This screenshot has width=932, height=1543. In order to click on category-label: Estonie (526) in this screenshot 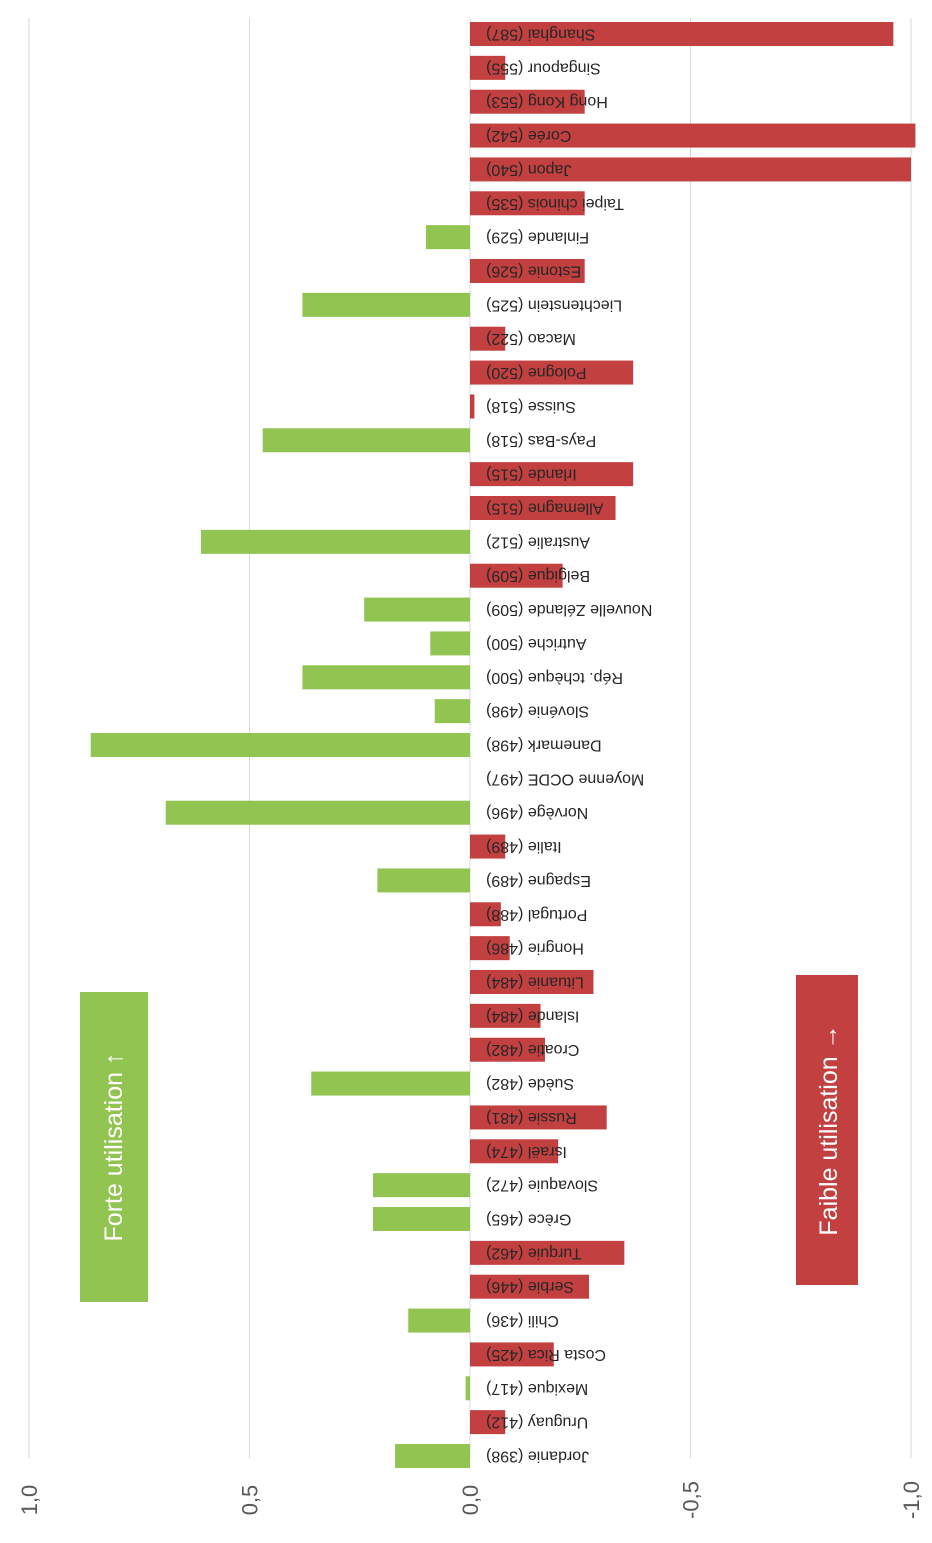, I will do `click(533, 271)`.